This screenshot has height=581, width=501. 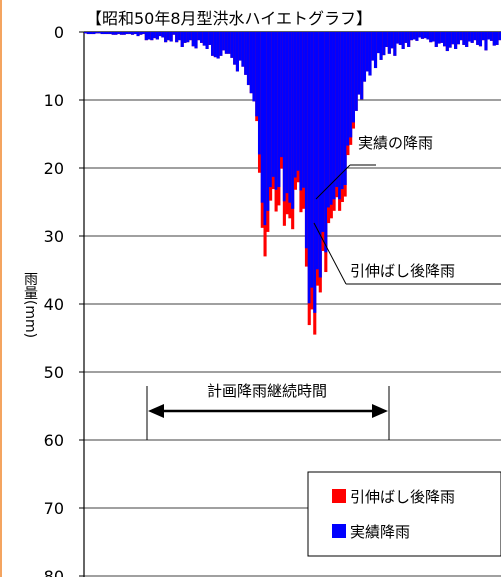 What do you see at coordinates (229, 18) in the screenshot?
I see `chart-title: 【昭和50年8月型洪水ハイエトグラフ】` at bounding box center [229, 18].